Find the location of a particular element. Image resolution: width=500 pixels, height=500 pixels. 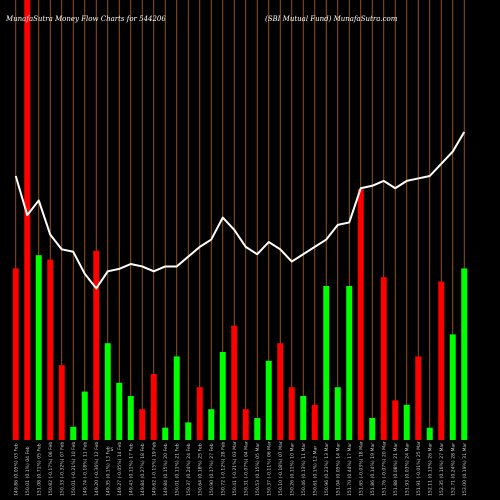

x-tick-label: 150.01 (0.1%) 04 Feb is located at coordinates (28, 471).